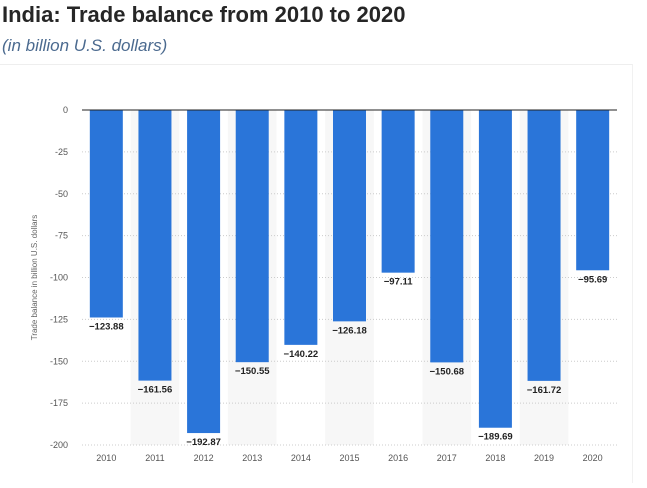 The height and width of the screenshot is (488, 647). Describe the element at coordinates (154, 458) in the screenshot. I see `x-tick-label: 2011` at that location.